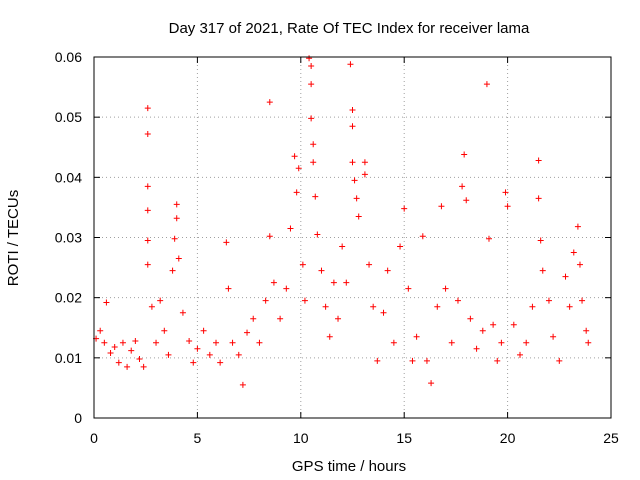  What do you see at coordinates (508, 438) in the screenshot?
I see `x-tick-label: 20` at bounding box center [508, 438].